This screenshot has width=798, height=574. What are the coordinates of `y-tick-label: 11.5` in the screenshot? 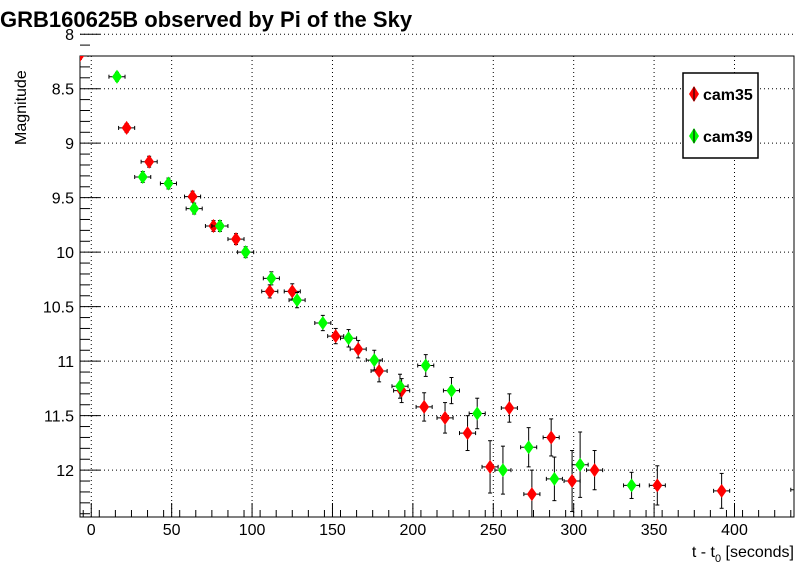 It's located at (59, 417).